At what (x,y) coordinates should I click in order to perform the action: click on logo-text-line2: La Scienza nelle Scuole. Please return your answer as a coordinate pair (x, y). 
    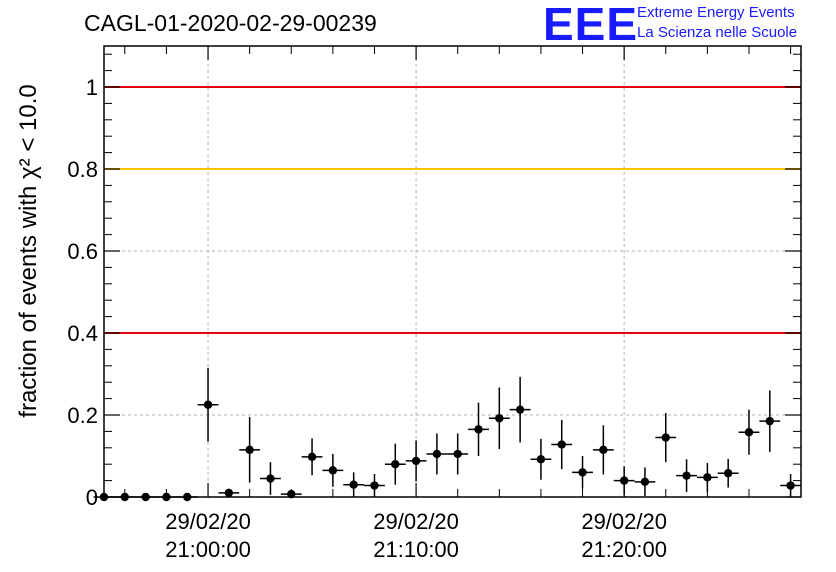
    Looking at the image, I should click on (717, 32).